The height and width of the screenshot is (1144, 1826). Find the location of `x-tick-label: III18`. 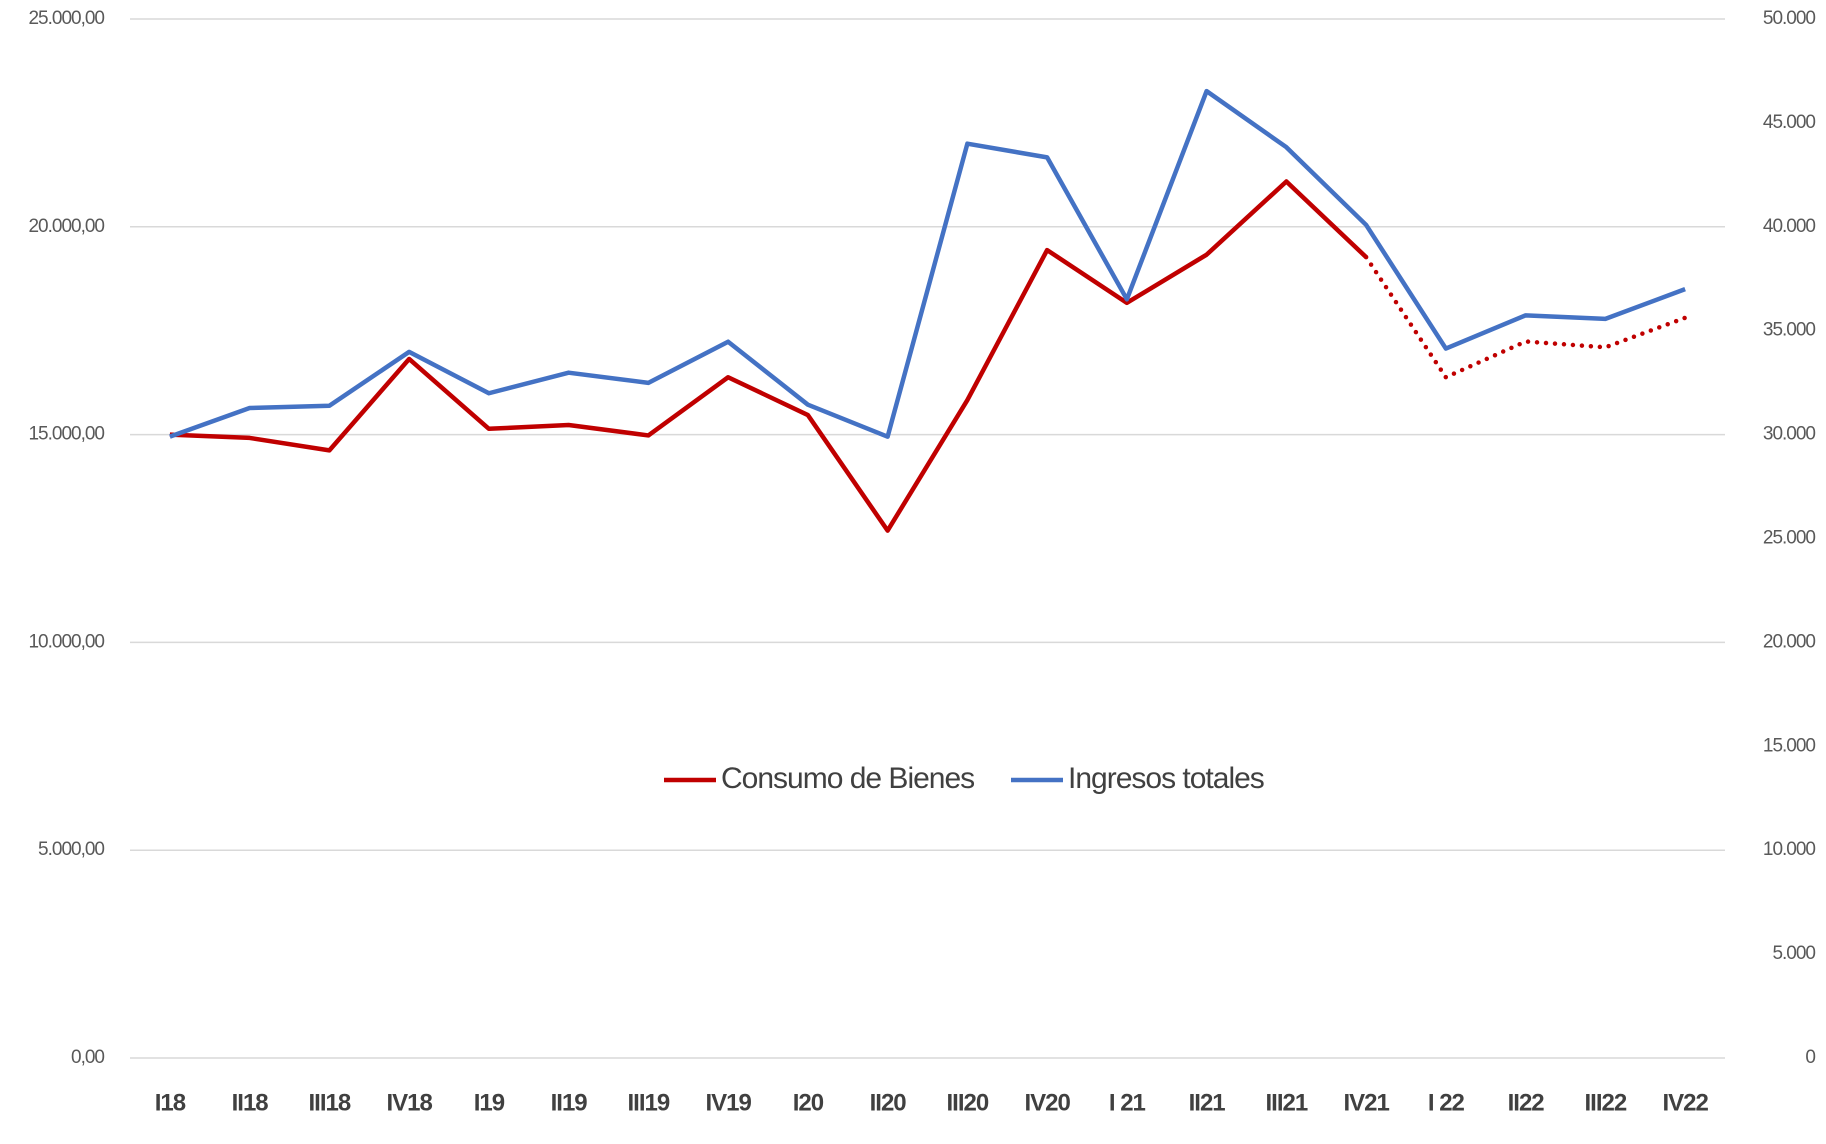

x-tick-label: III18 is located at coordinates (330, 1102).